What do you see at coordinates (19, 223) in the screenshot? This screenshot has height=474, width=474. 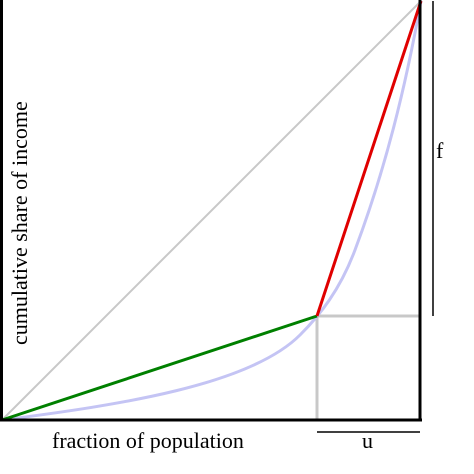 I see `y-axis-label: cumulative share of income` at bounding box center [19, 223].